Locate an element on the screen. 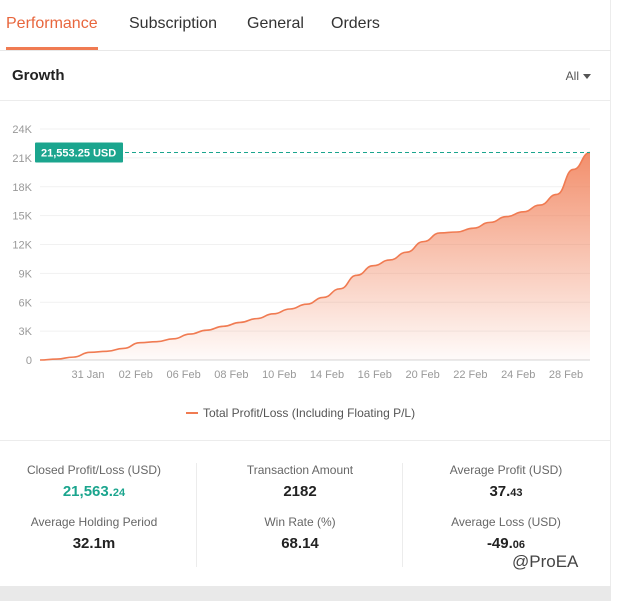 The height and width of the screenshot is (601, 625). tab-performance: Performance is located at coordinates (52, 23).